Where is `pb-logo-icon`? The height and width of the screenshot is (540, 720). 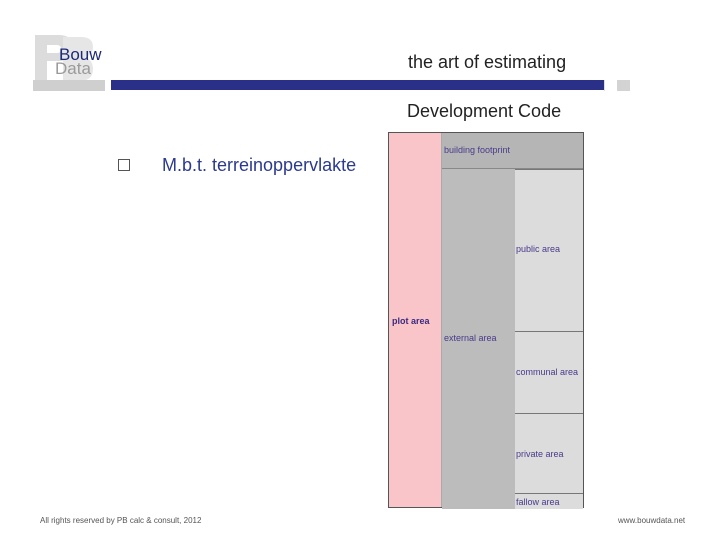
pb-logo-icon is located at coordinates (64, 61).